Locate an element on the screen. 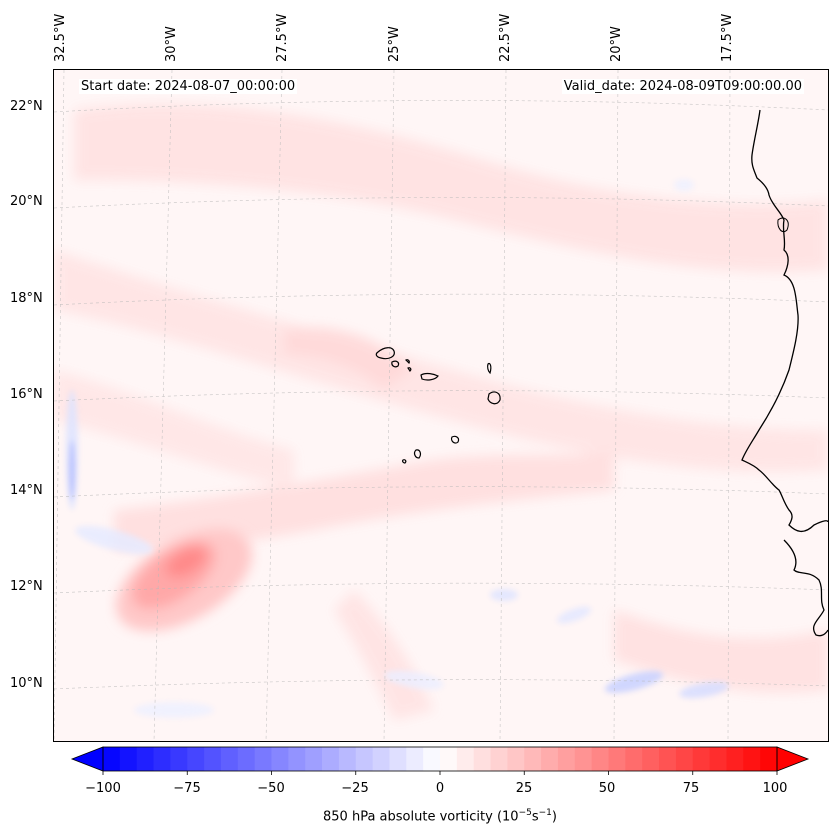 The width and height of the screenshot is (837, 839). lon-label-27-5w: 27.5°W is located at coordinates (282, 37).